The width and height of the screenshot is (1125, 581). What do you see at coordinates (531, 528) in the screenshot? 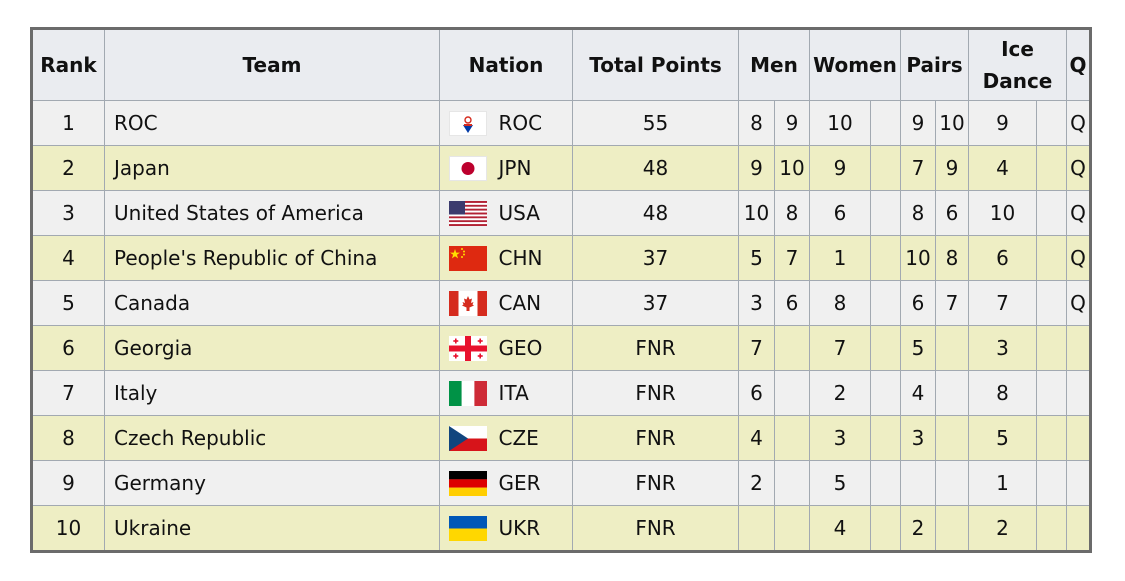
I see `nation-code-cell: UKR` at bounding box center [531, 528].